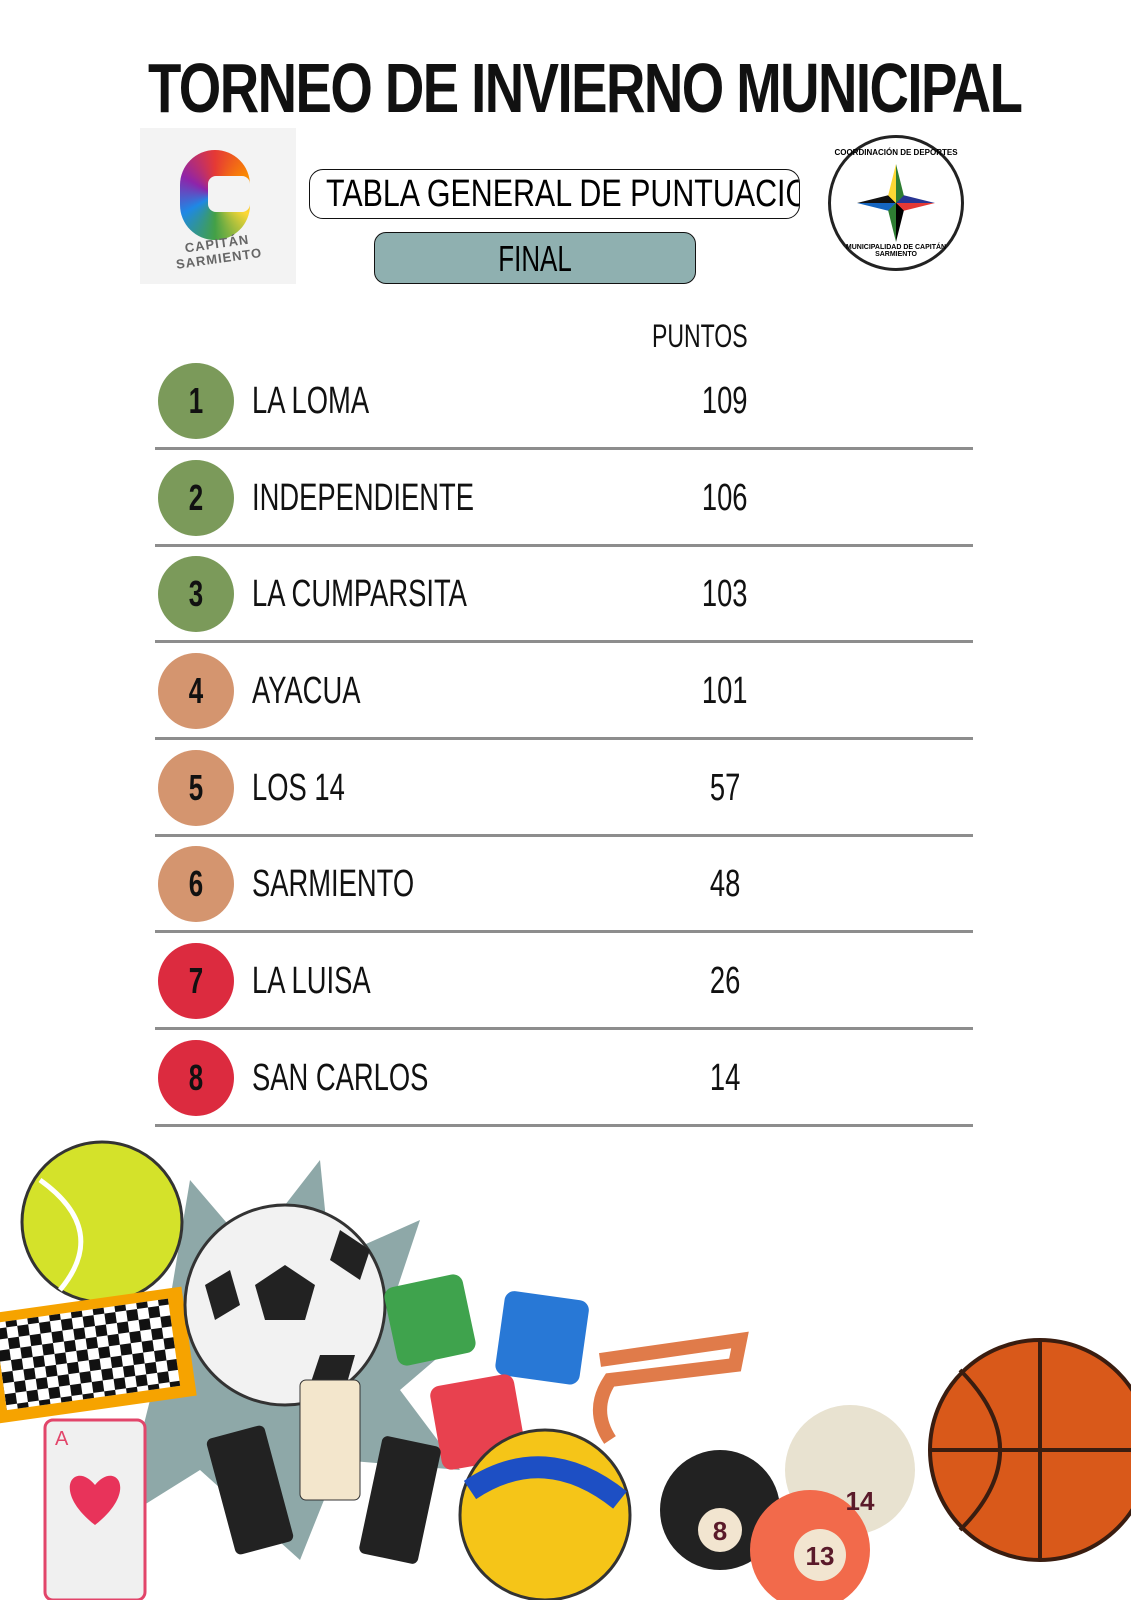 Image resolution: width=1131 pixels, height=1600 pixels. What do you see at coordinates (725, 498) in the screenshot?
I see `team-points: 106` at bounding box center [725, 498].